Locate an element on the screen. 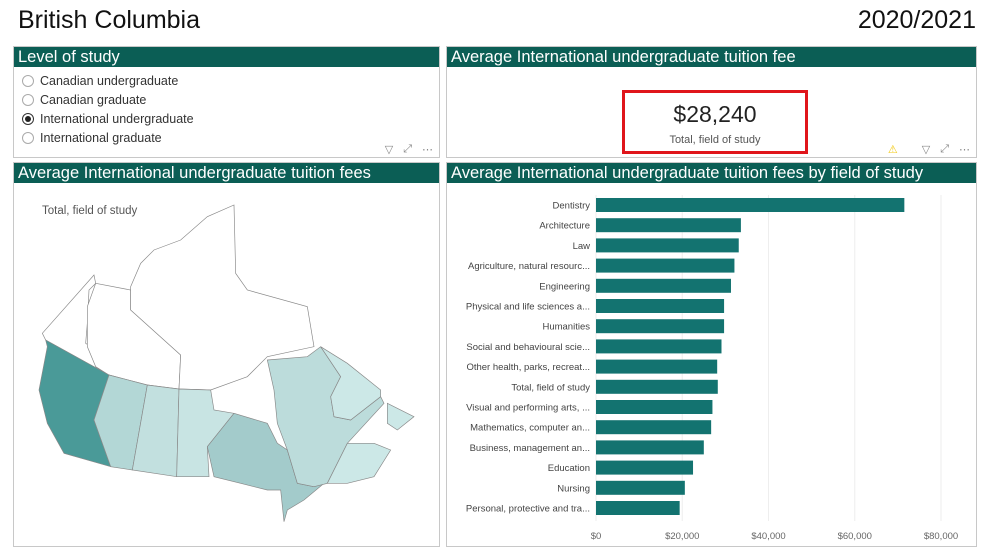 The image size is (1000, 556). radio-label: Canadian graduate is located at coordinates (93, 99).